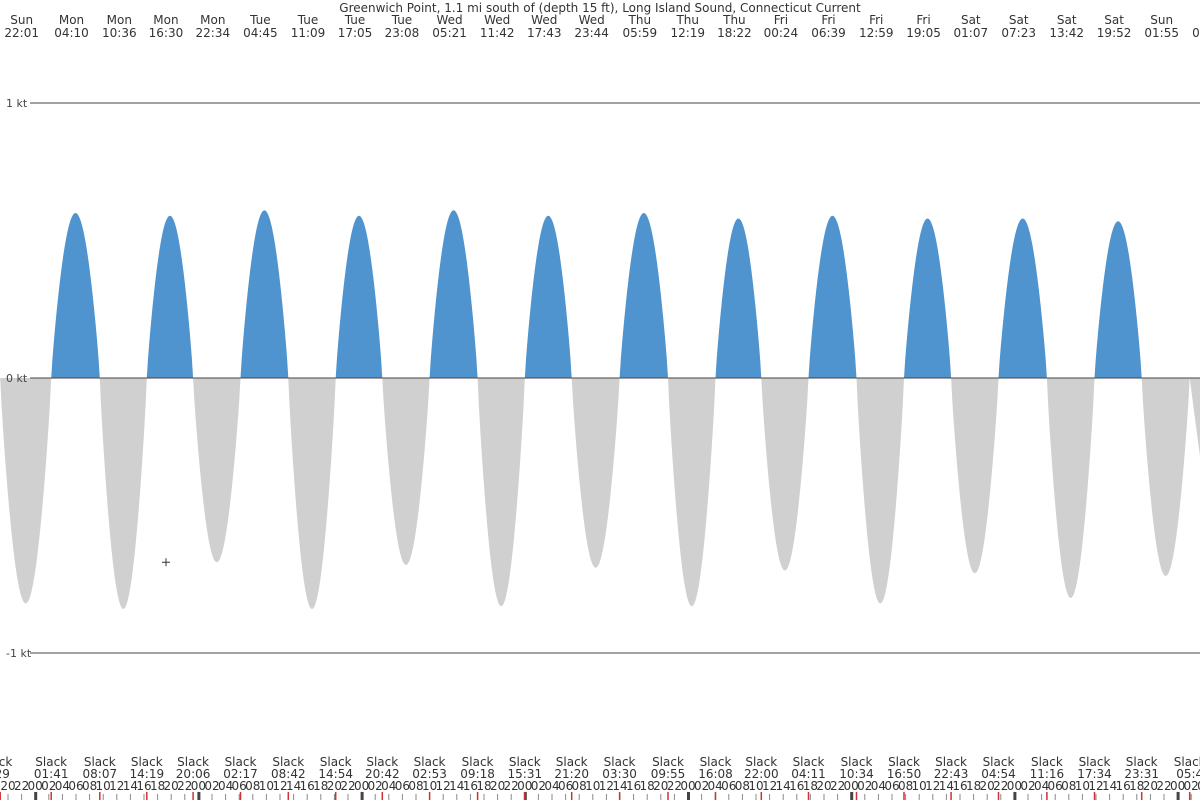 This screenshot has height=800, width=1200. What do you see at coordinates (17, 103) in the screenshot?
I see `y-tick-label: 1 kt` at bounding box center [17, 103].